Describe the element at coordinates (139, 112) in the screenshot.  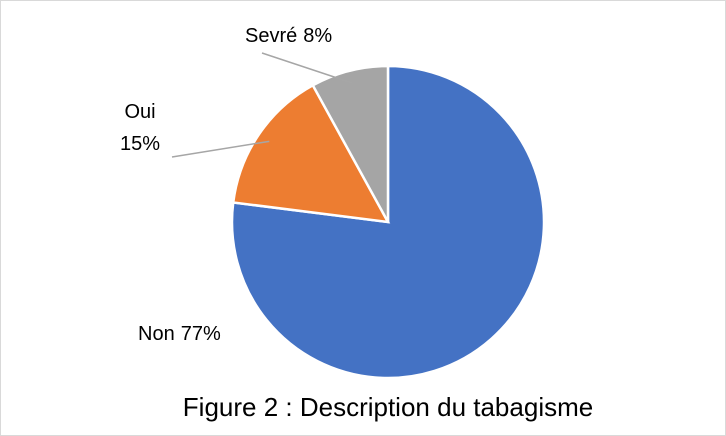
I see `category-label: Oui` at that location.